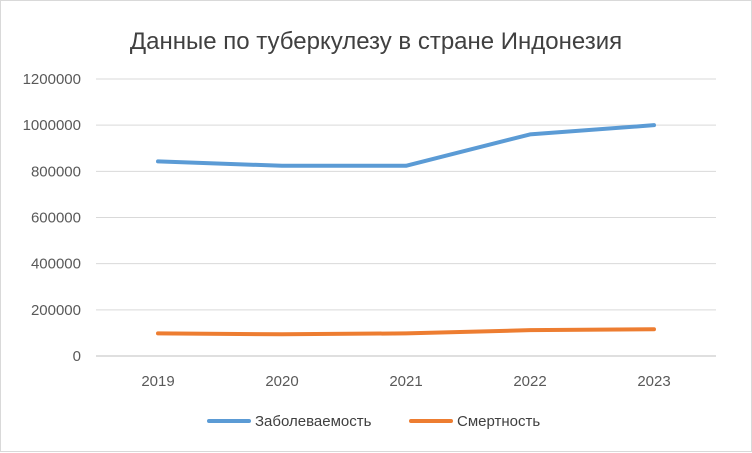 This screenshot has width=752, height=453. I want to click on y-tick-label: 200000, so click(56, 310).